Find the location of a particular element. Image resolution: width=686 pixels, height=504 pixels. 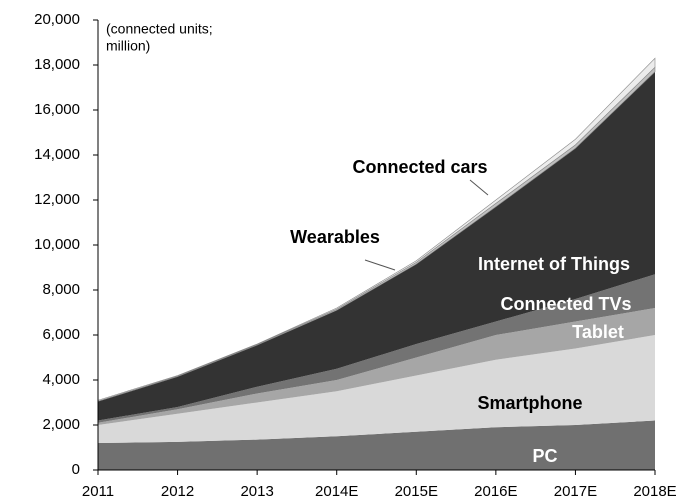

y-tick-label: 2,000 is located at coordinates (61, 424).